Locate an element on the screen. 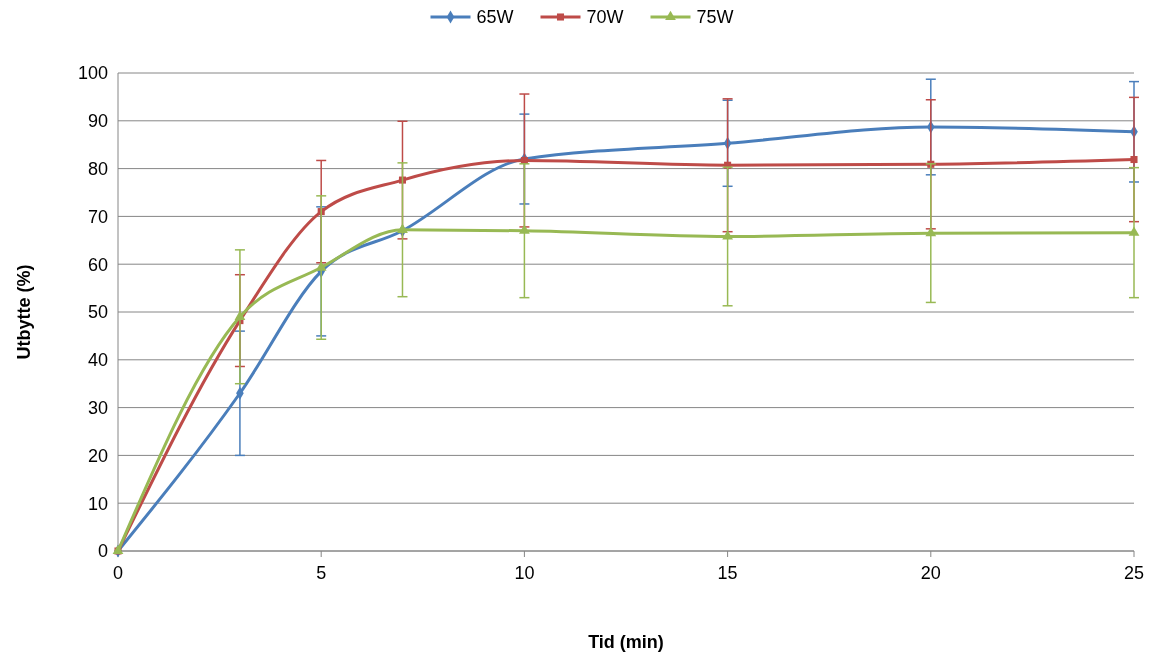 The width and height of the screenshot is (1151, 654). x-tick-label: 5 is located at coordinates (321, 573).